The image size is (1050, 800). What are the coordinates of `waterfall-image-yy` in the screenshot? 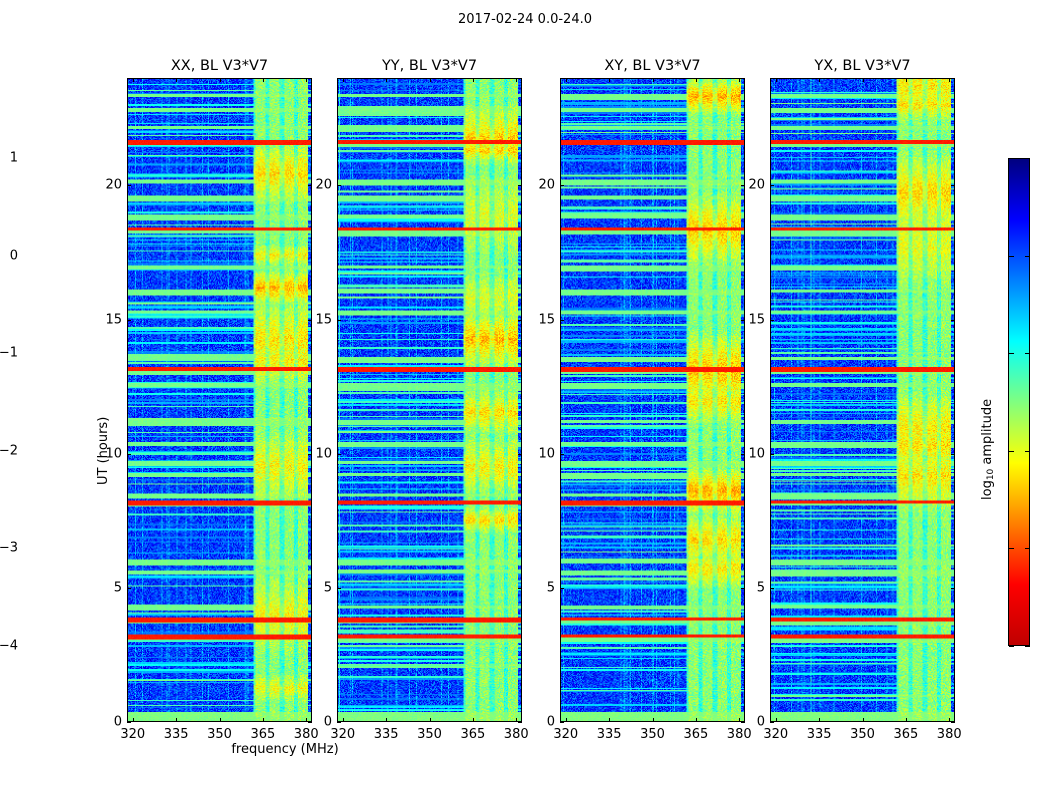 It's located at (429, 400).